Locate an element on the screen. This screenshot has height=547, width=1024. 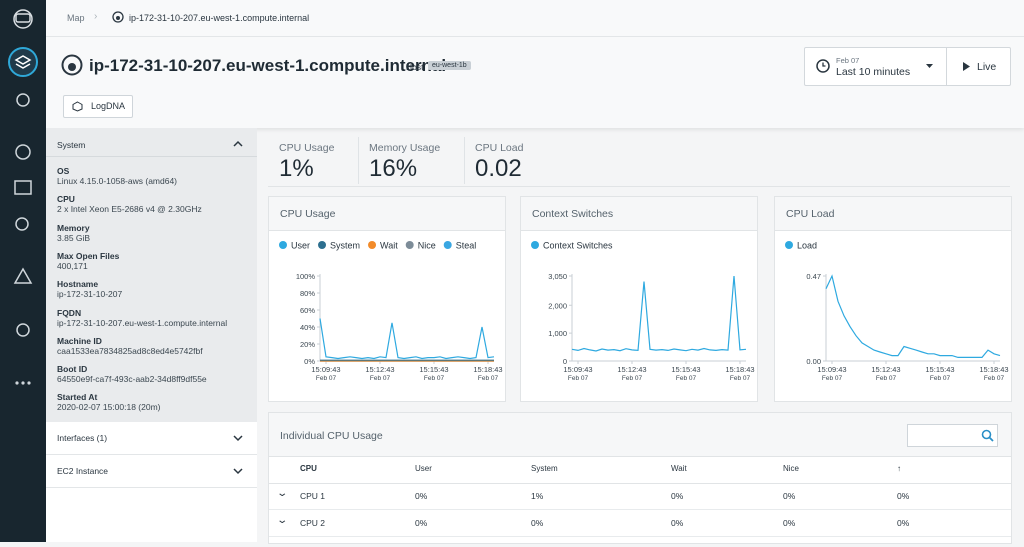
play-icon is located at coordinates (966, 66).